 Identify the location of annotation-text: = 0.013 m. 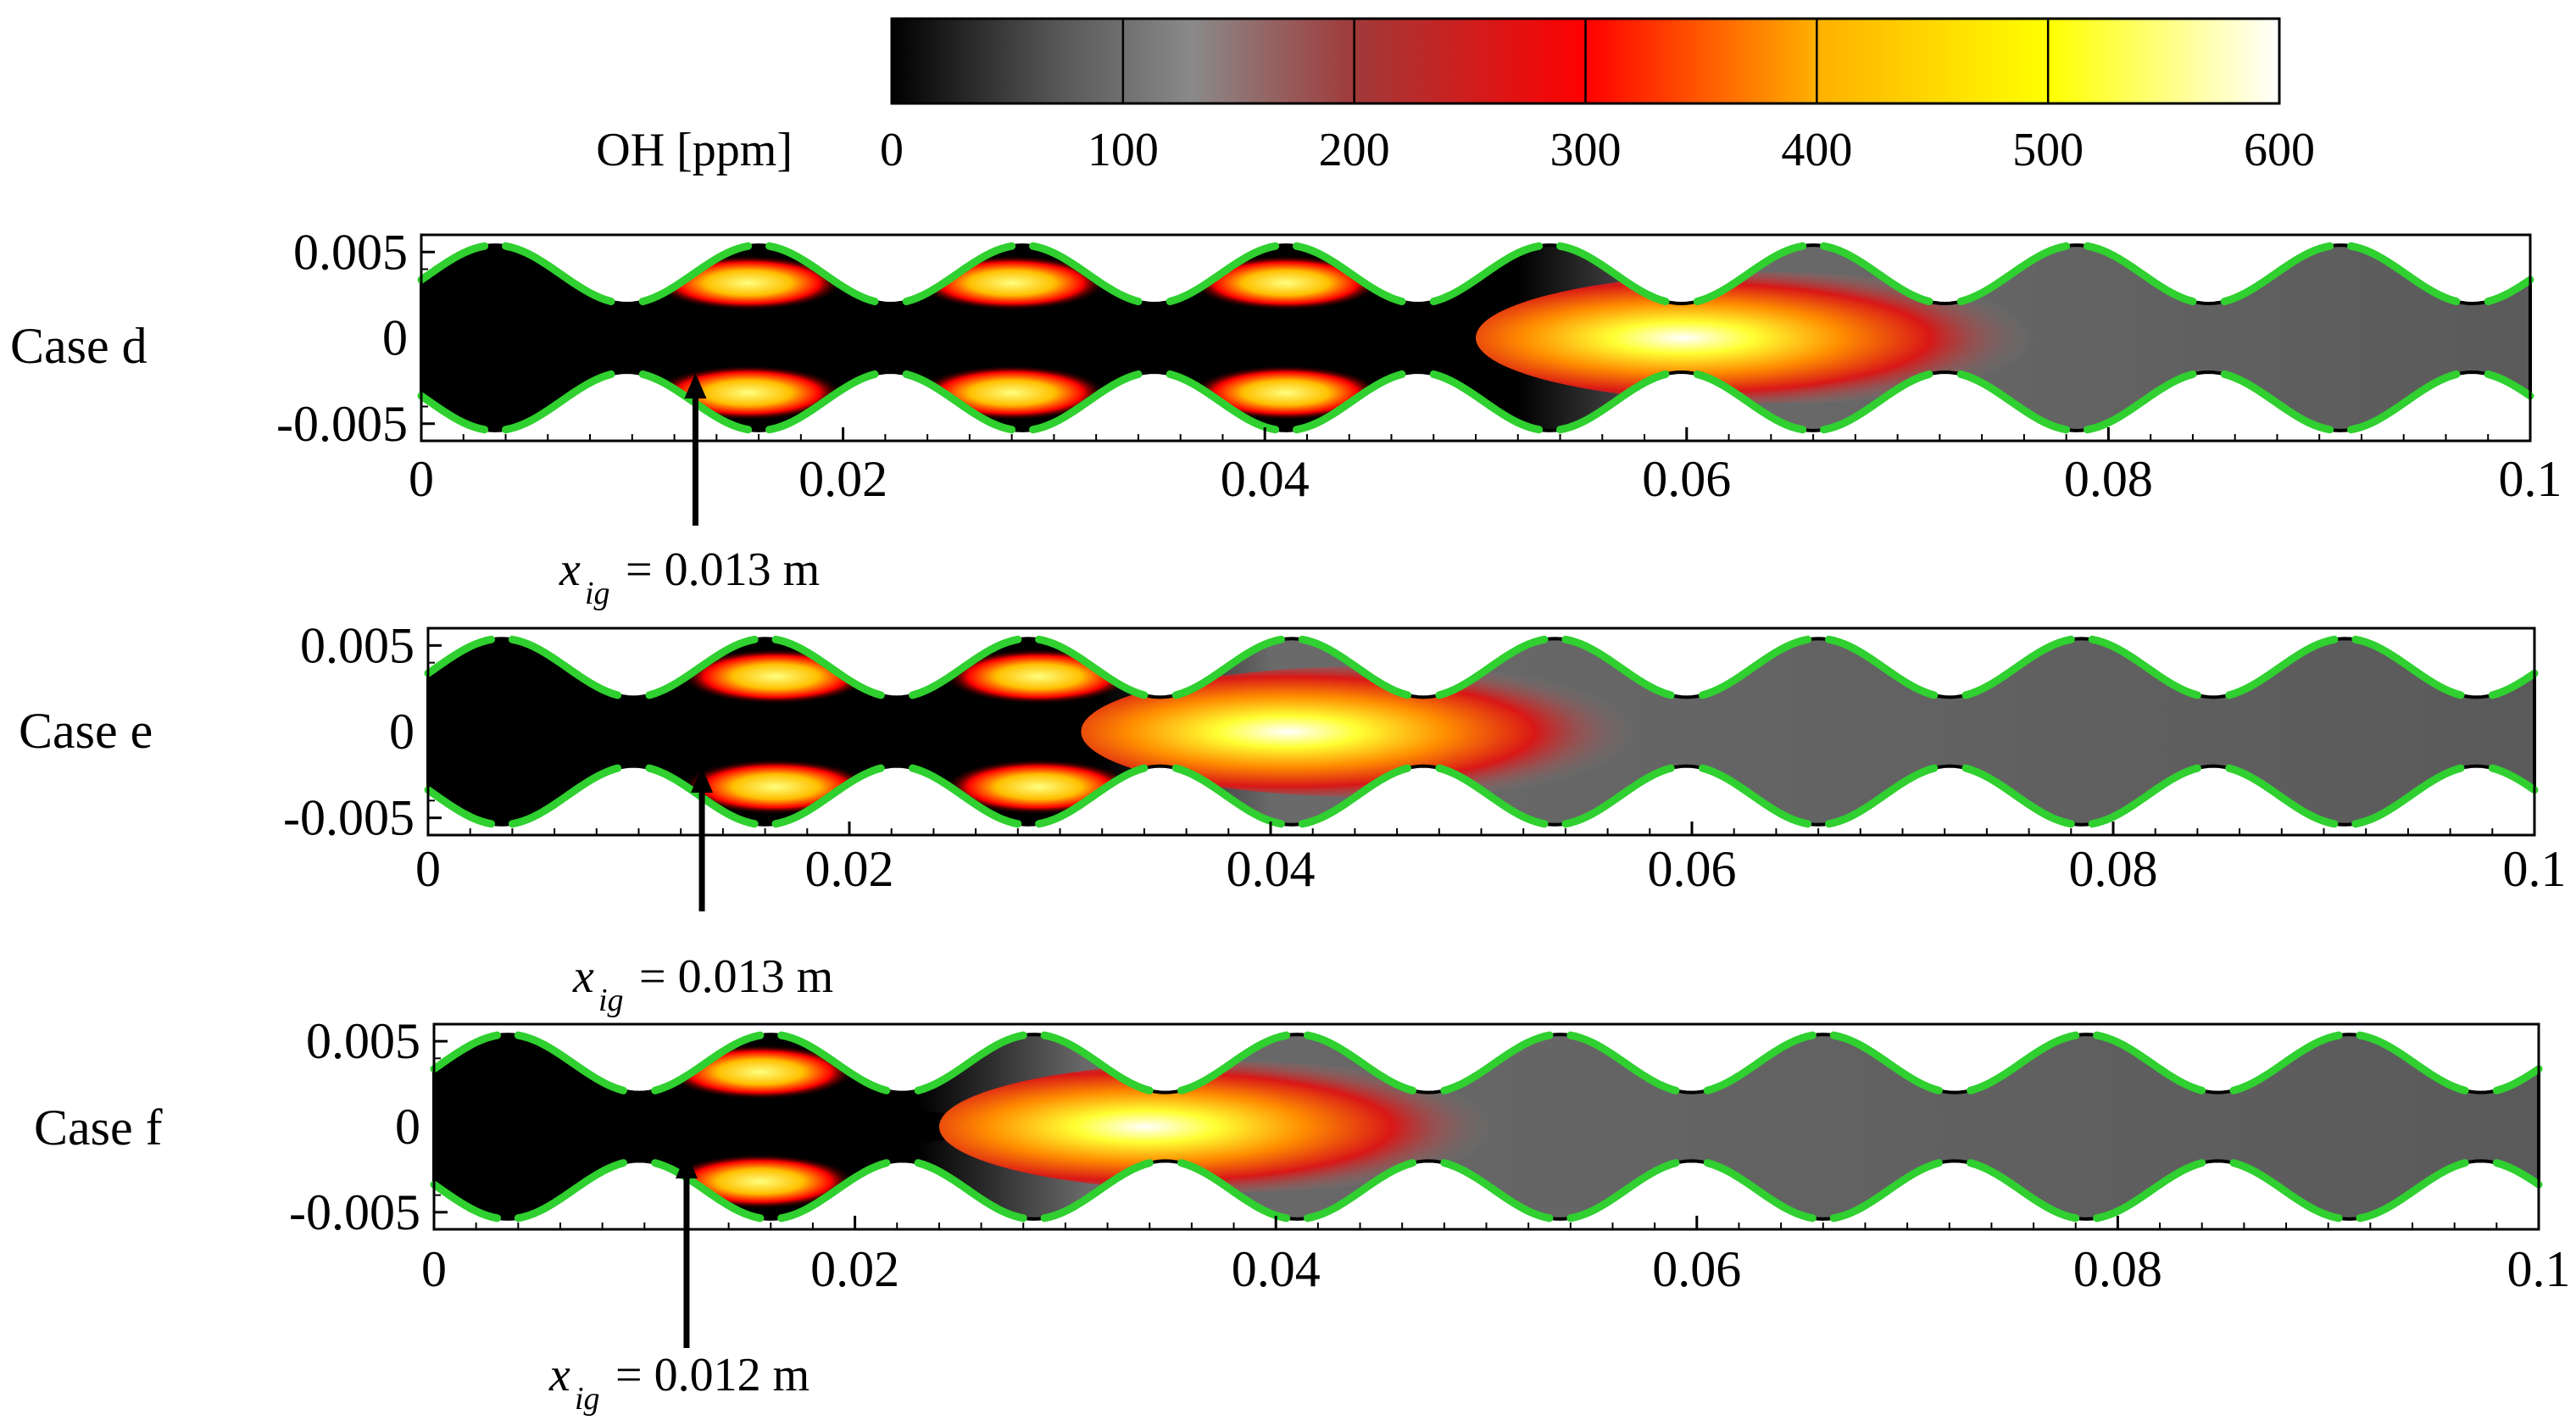
(736, 976).